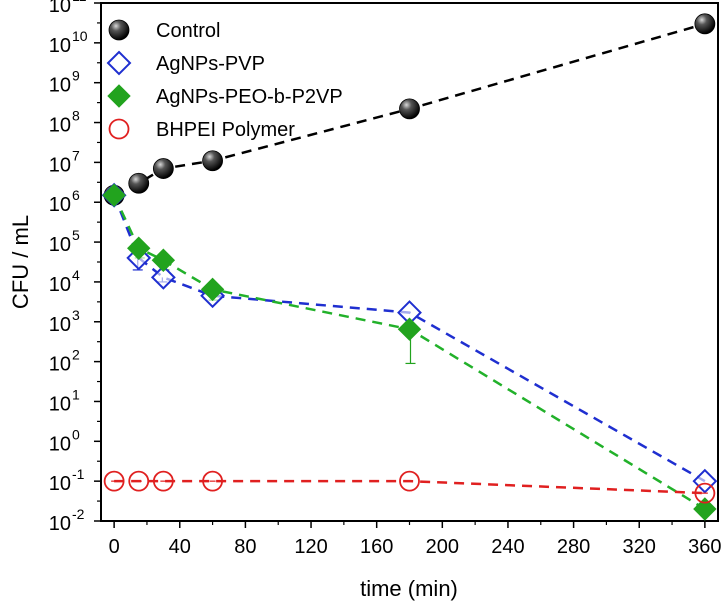 The height and width of the screenshot is (608, 725). Describe the element at coordinates (376, 547) in the screenshot. I see `x-tick-label: 160` at that location.